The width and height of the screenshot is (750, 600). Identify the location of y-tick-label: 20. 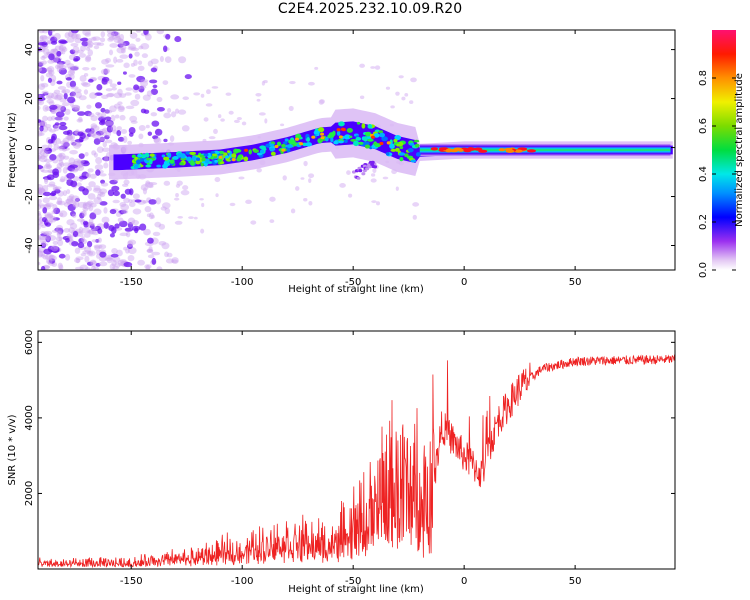
(29, 98).